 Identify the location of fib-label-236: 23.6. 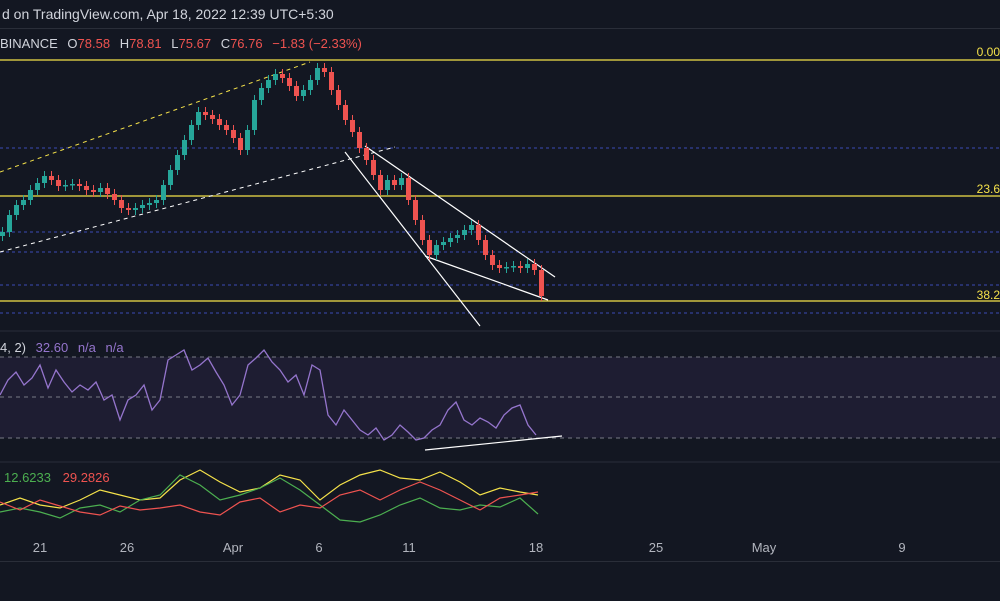
(988, 189).